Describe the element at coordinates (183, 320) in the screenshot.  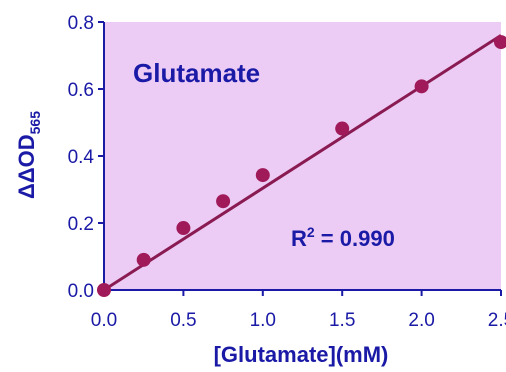
I see `x-tick-label: 0.5` at that location.